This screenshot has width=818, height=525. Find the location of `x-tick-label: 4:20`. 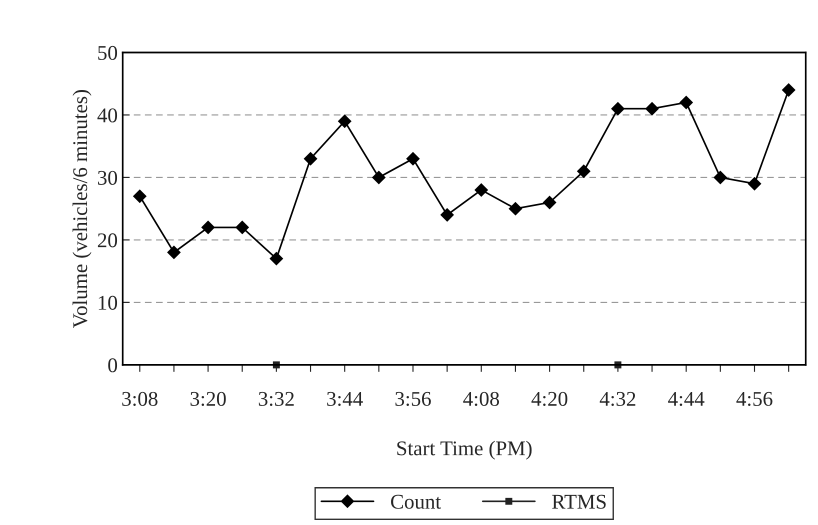

x-tick-label: 4:20 is located at coordinates (549, 399).